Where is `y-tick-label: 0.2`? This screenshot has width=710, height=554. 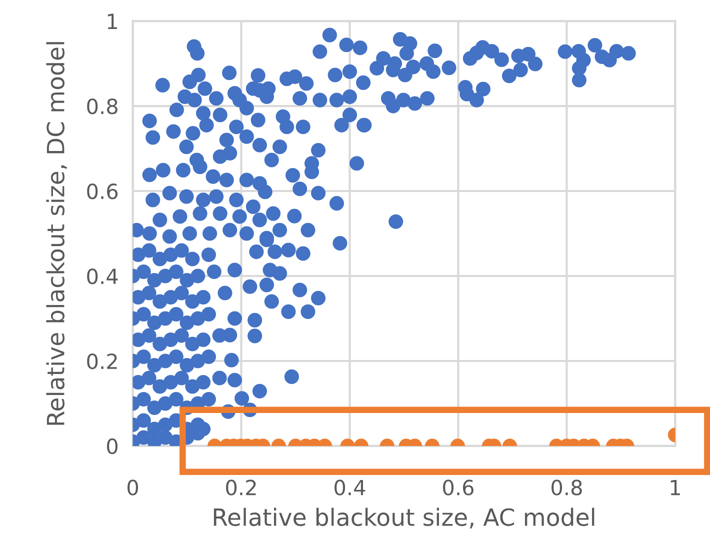
y-tick-label: 0.2 is located at coordinates (102, 361).